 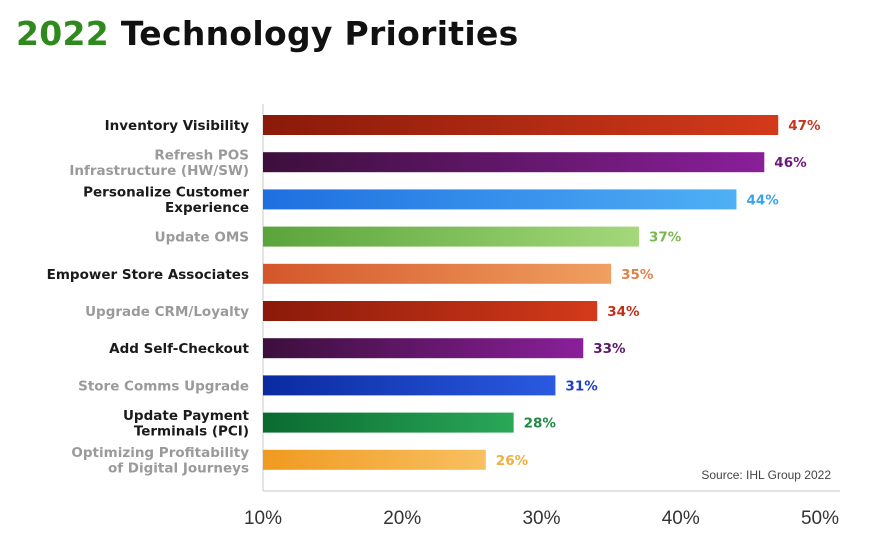 I want to click on value-label: 37%, so click(x=665, y=238).